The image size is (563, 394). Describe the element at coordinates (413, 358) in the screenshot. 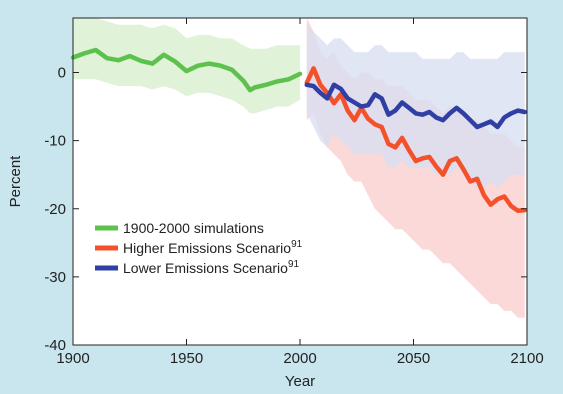

I see `x-tick-label: 2050` at that location.